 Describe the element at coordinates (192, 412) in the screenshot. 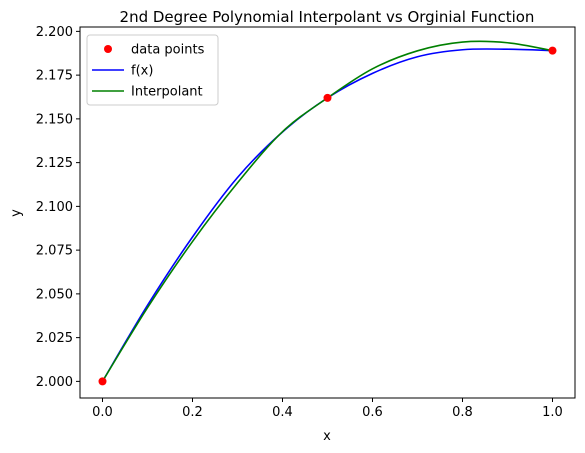

I see `x-tick-label: 0.2` at that location.